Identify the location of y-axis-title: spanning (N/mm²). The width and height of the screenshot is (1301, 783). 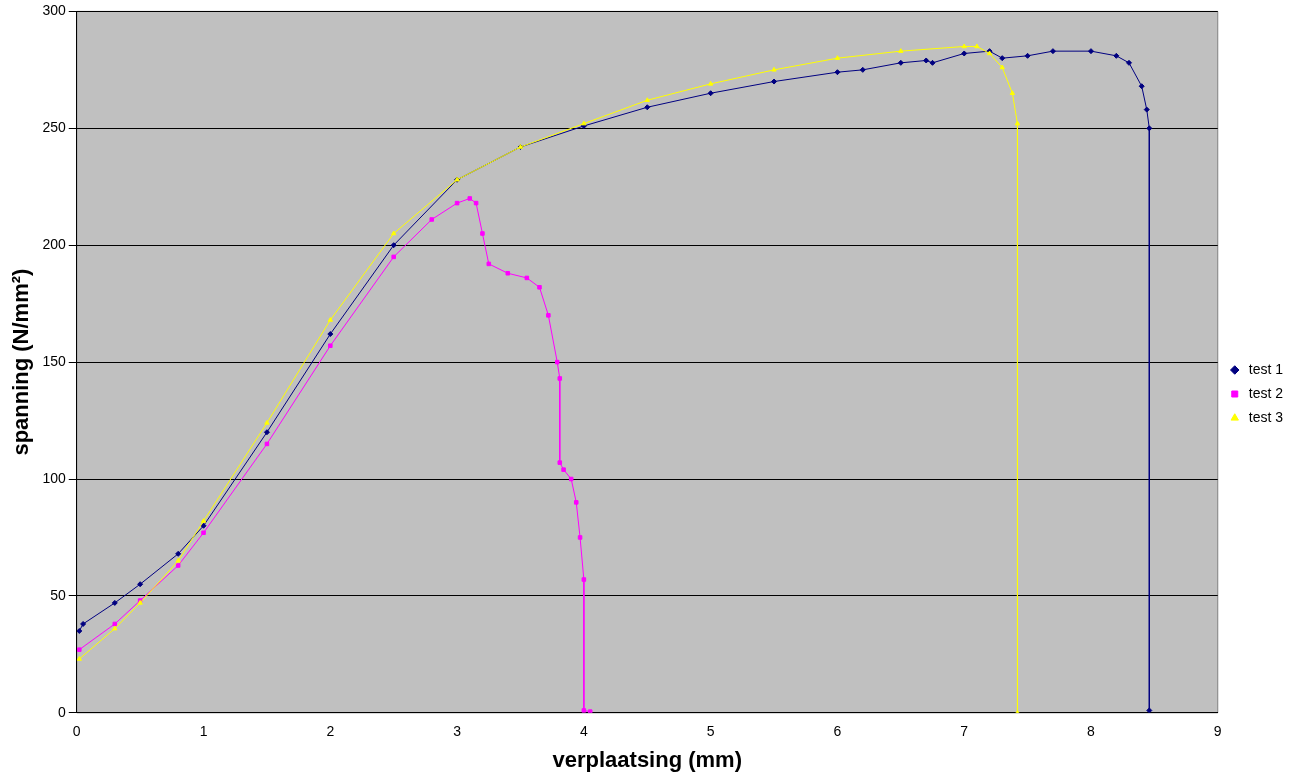
(21, 362).